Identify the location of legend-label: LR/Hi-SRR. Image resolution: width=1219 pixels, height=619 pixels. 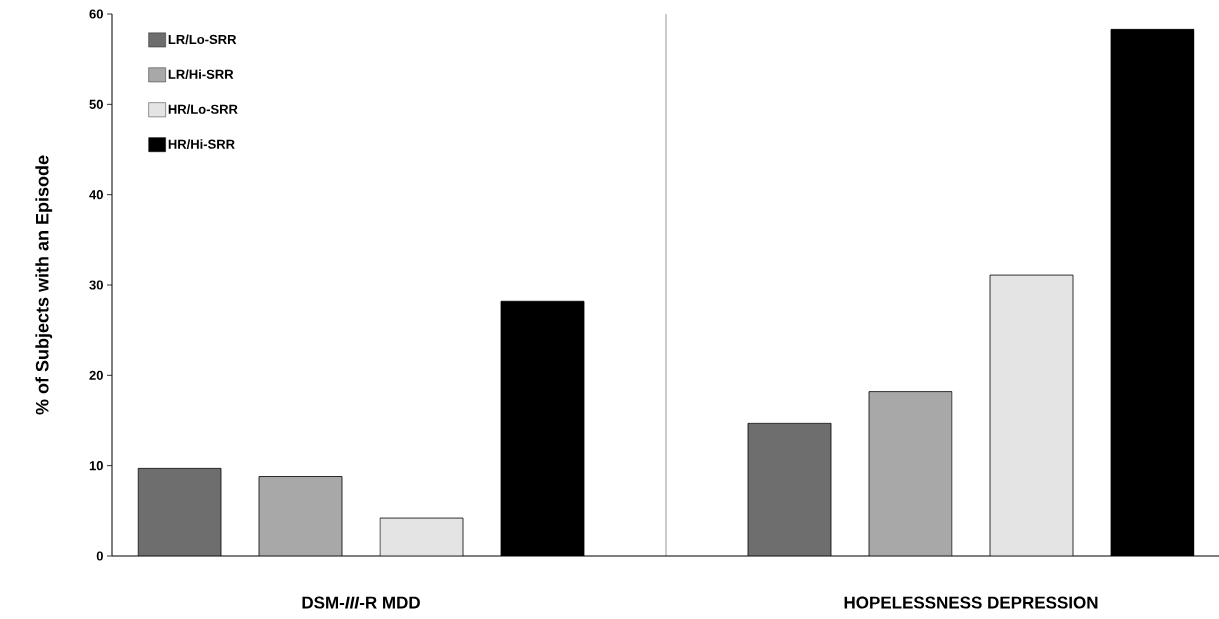
(201, 74).